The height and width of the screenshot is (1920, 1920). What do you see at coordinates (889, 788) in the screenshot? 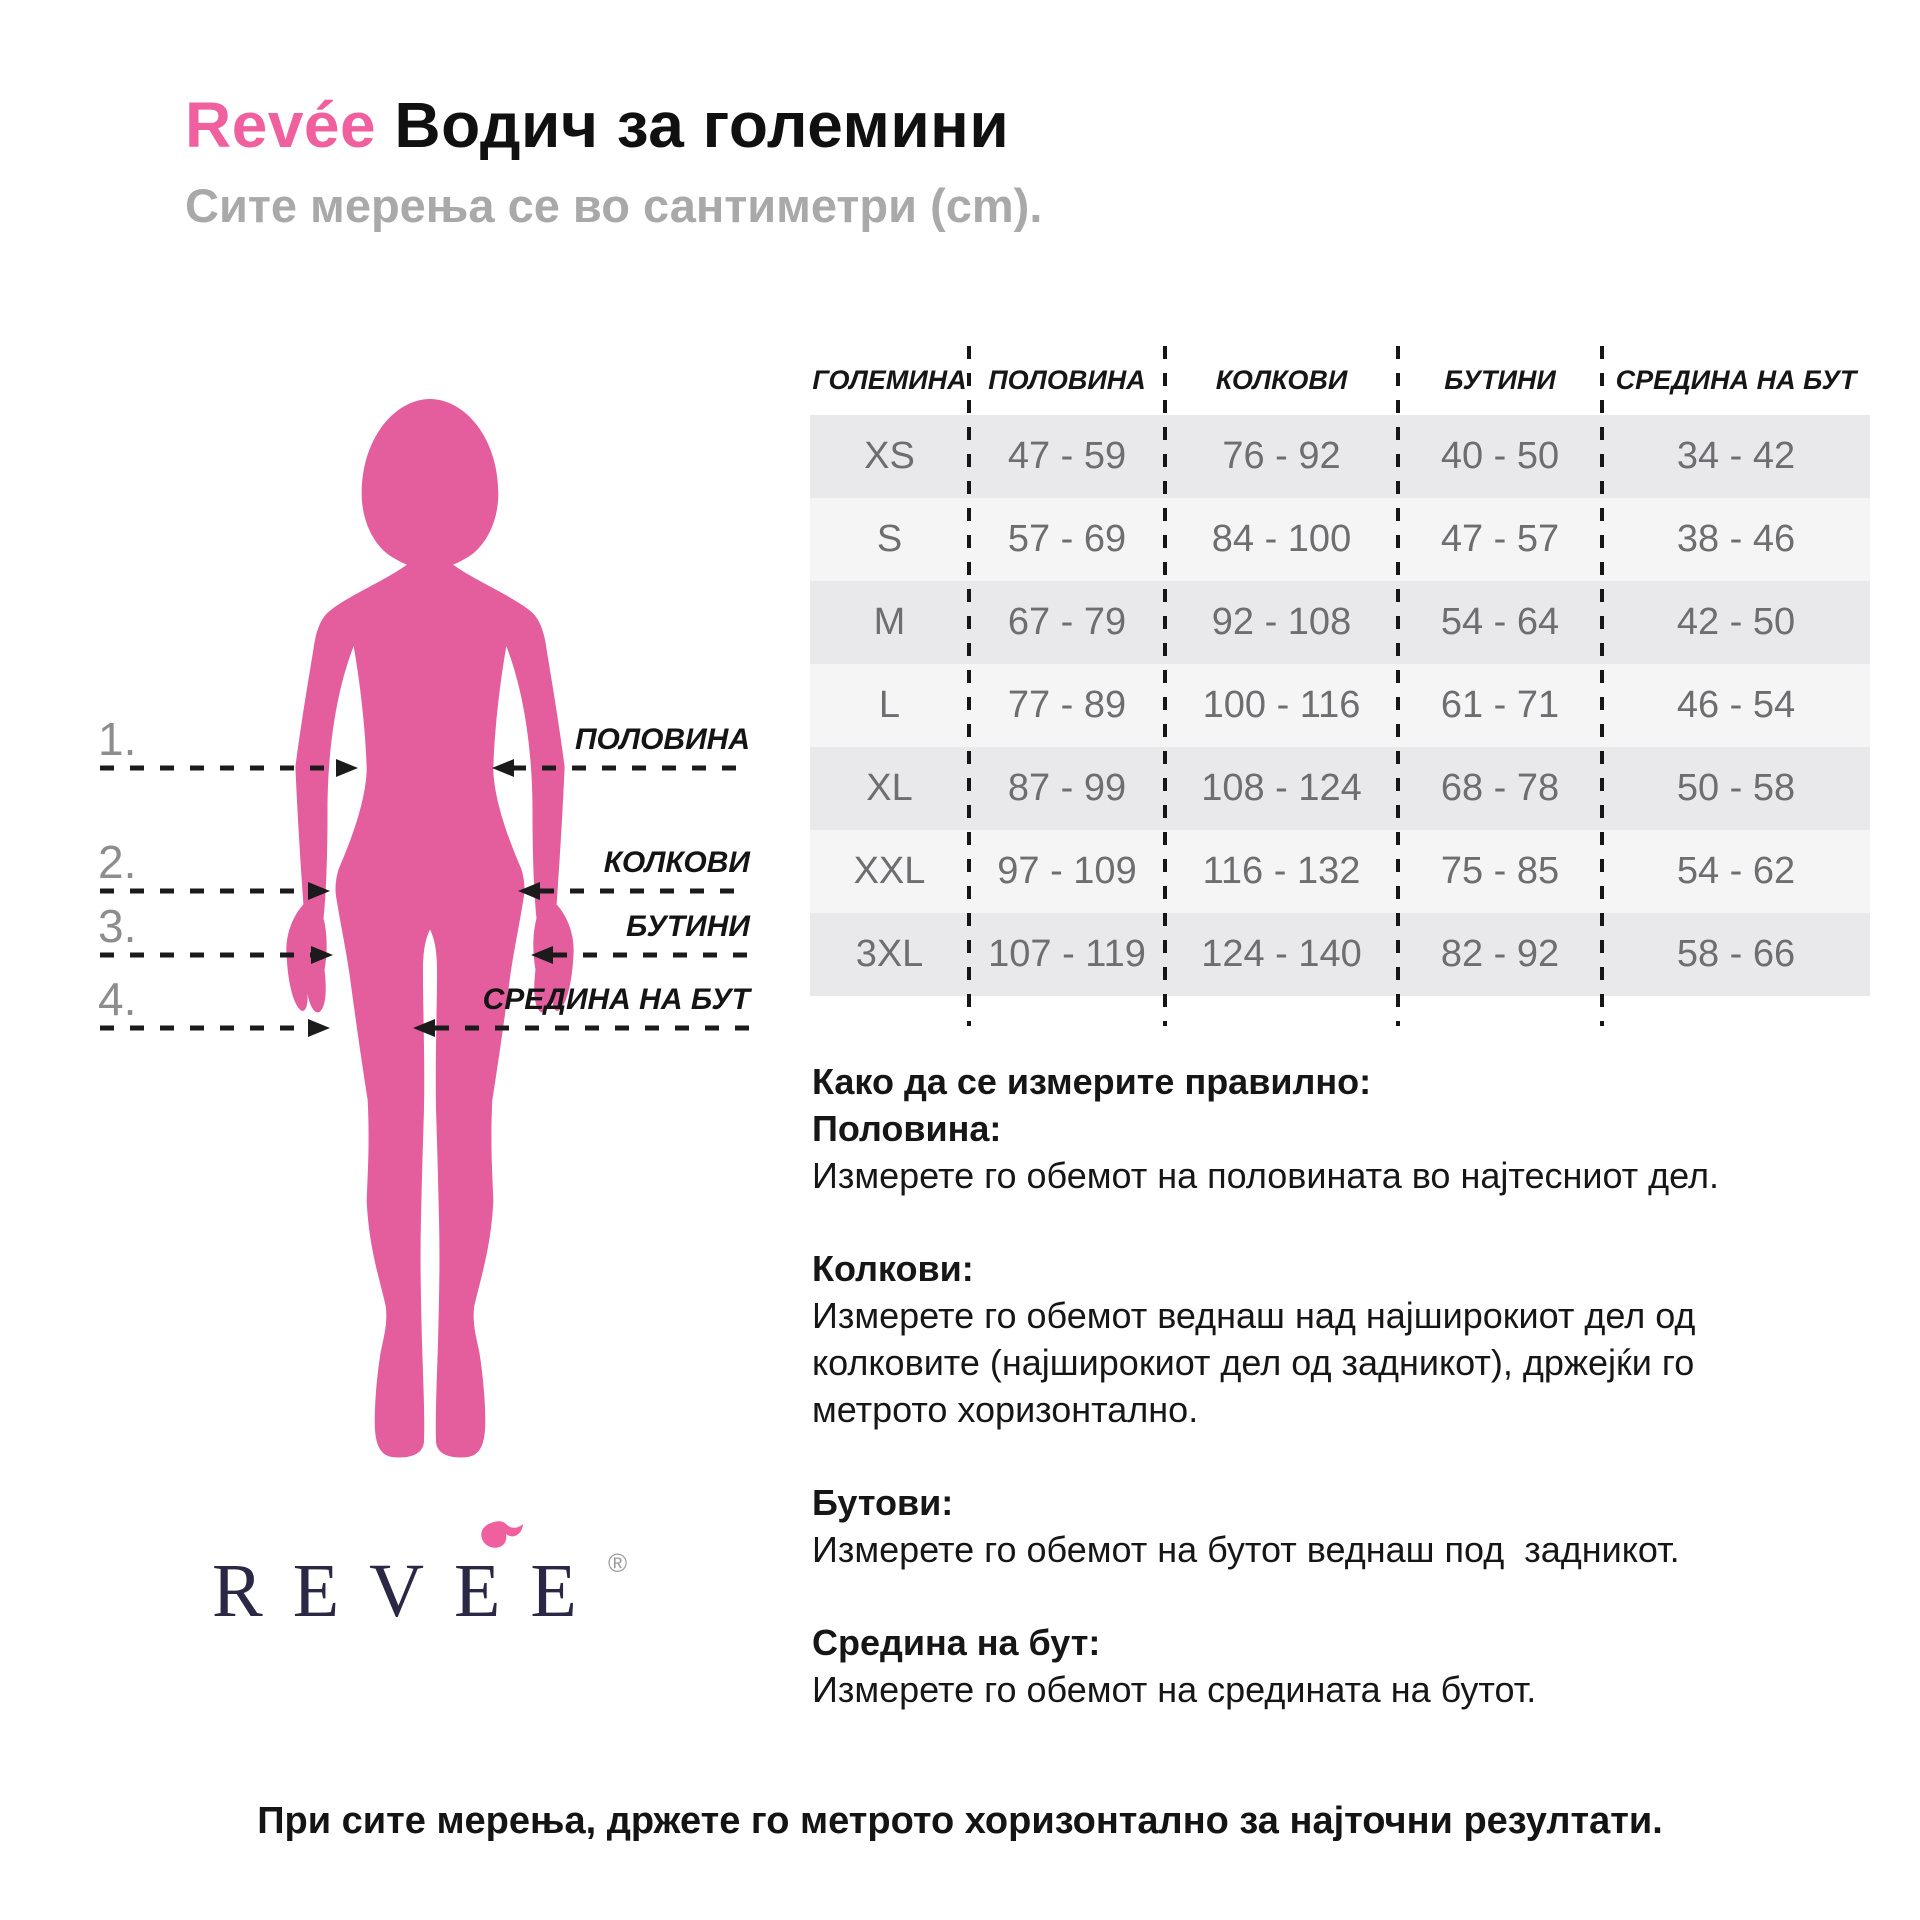
I see `size-cell: XL` at bounding box center [889, 788].